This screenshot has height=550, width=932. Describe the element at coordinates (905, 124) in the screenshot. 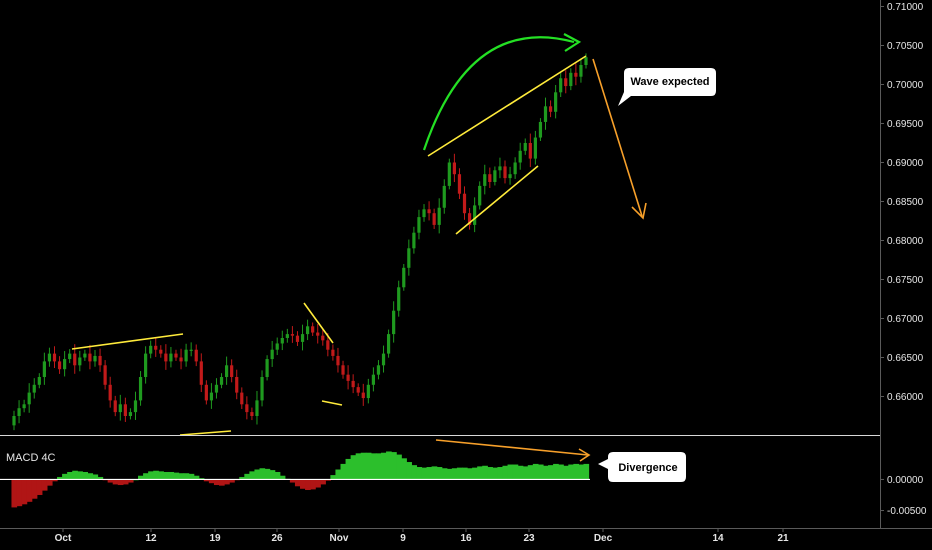

I see `price-tick-label: 0.69500` at that location.